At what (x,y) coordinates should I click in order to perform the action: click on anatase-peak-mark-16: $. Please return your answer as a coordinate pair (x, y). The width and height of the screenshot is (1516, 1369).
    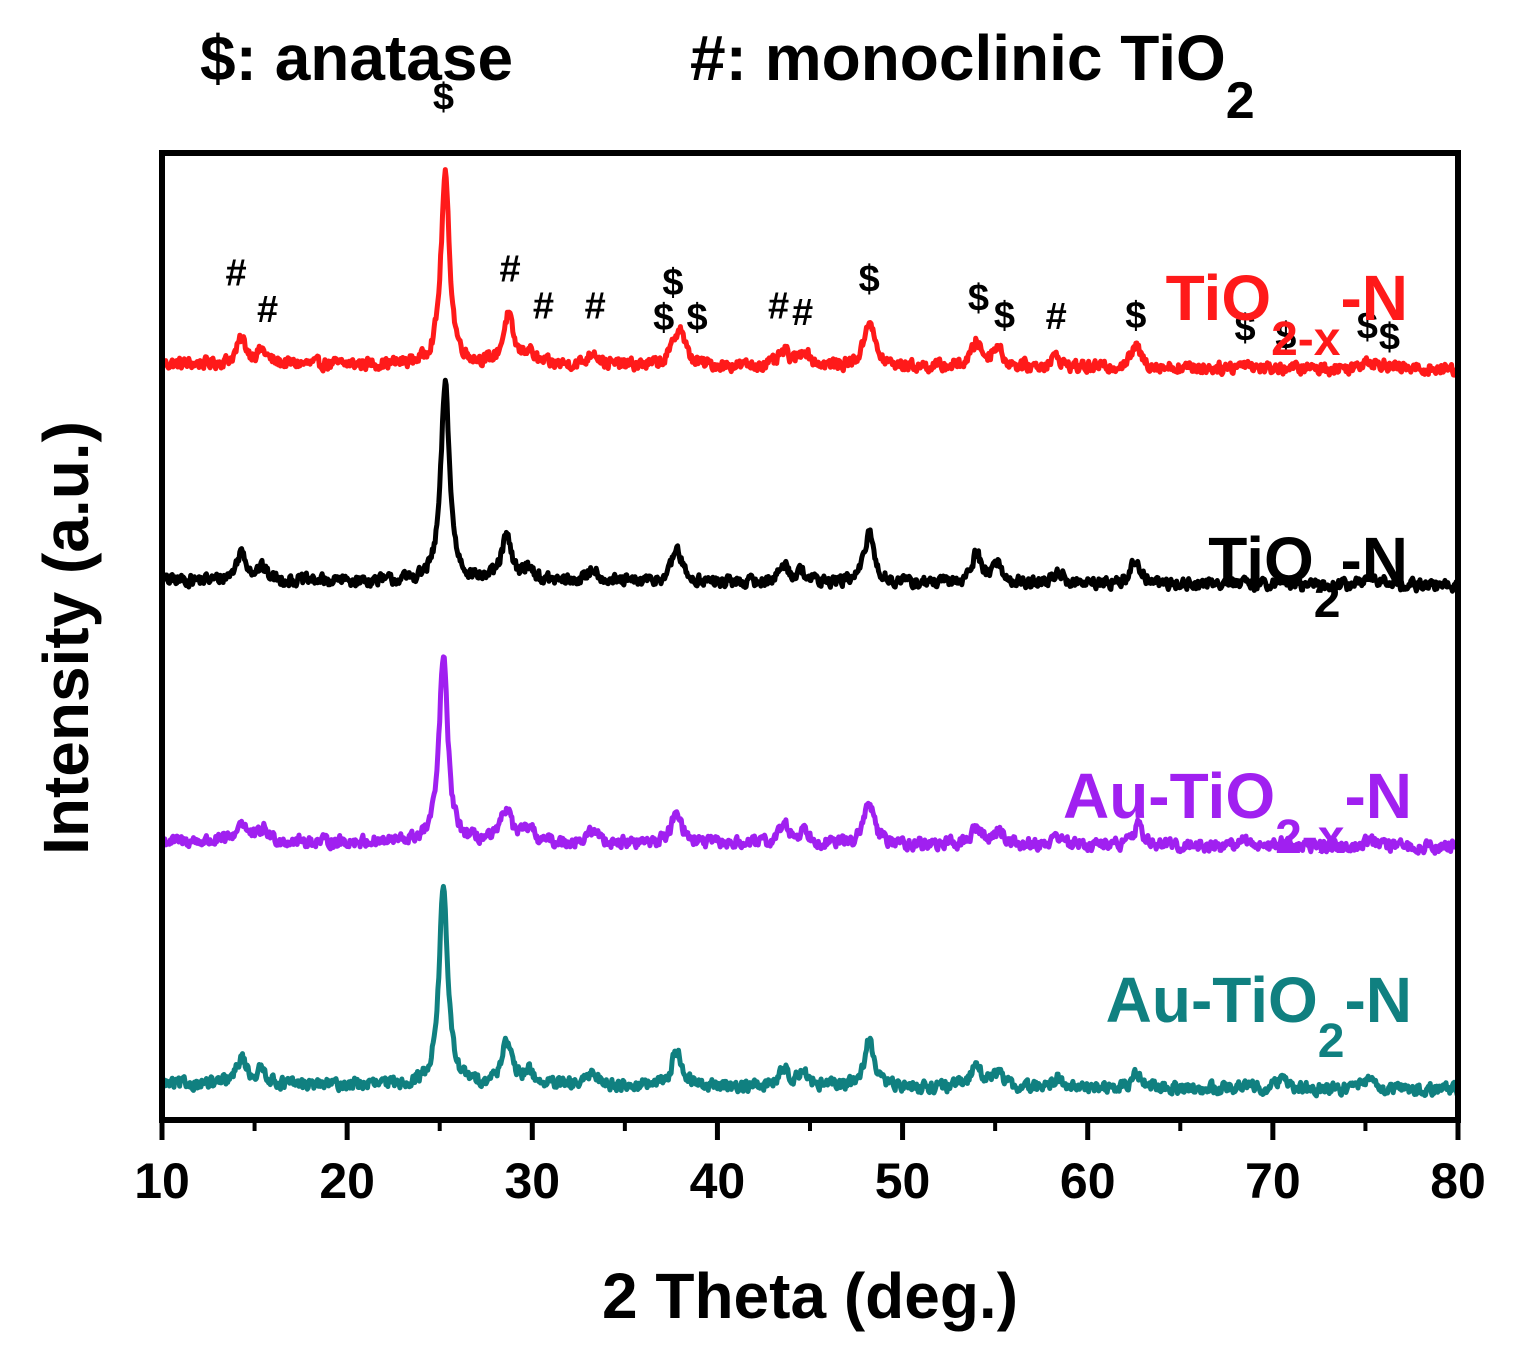
    Looking at the image, I should click on (1245, 329).